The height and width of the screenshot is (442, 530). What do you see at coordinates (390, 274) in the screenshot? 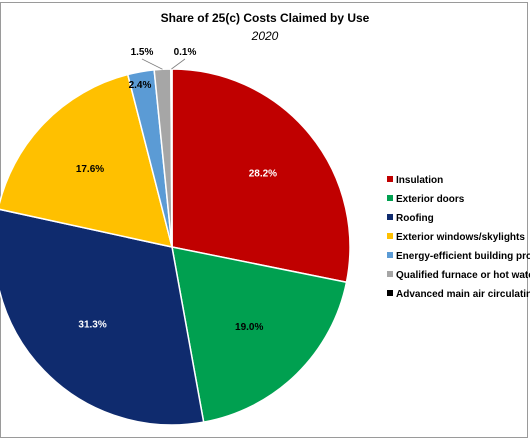
I see `legend-swatch-qualified-furnace-or-hot-wate` at bounding box center [390, 274].